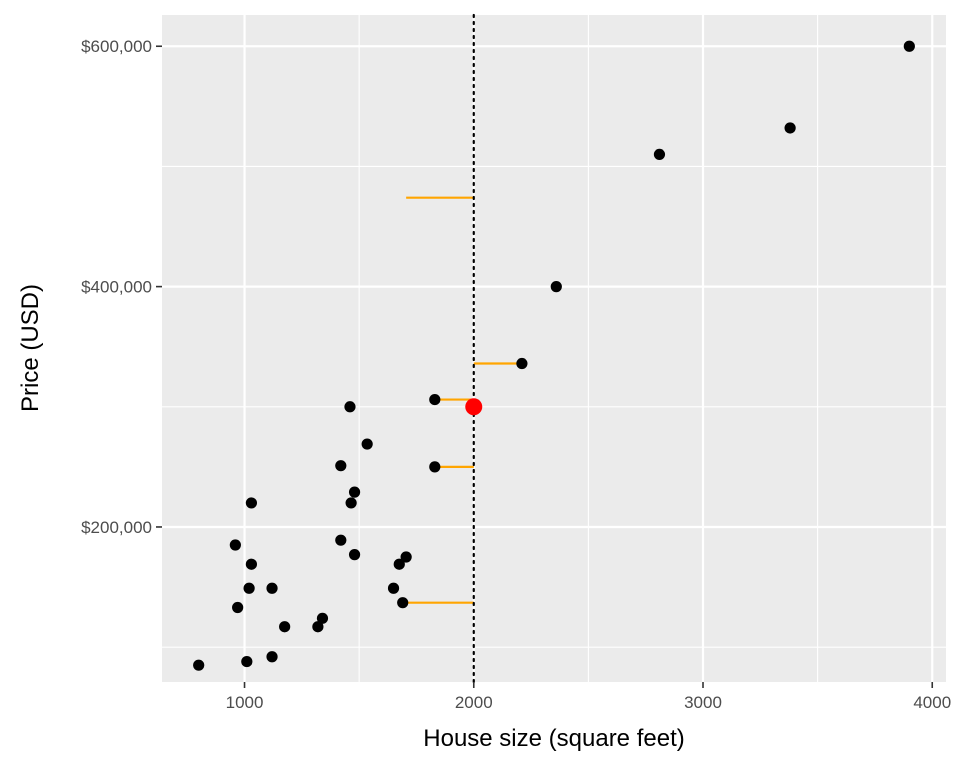 This screenshot has height=768, width=960. I want to click on x-tick-label: 2000, so click(474, 702).